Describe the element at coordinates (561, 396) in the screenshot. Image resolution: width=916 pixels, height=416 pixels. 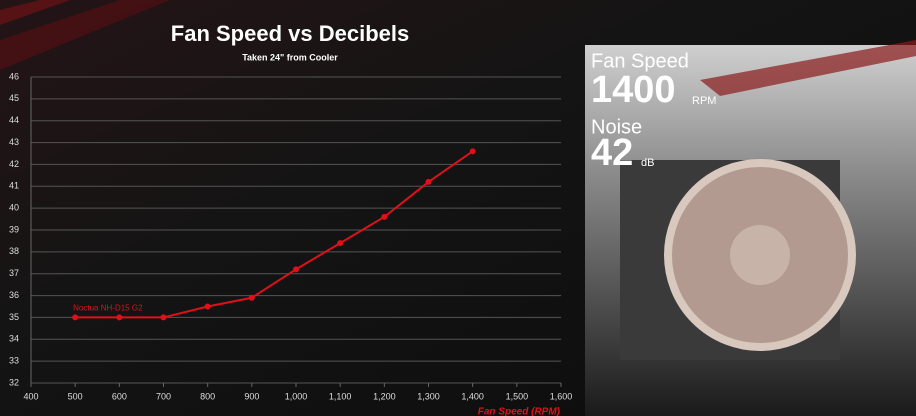
I see `x-tick-label: 1,600` at that location.